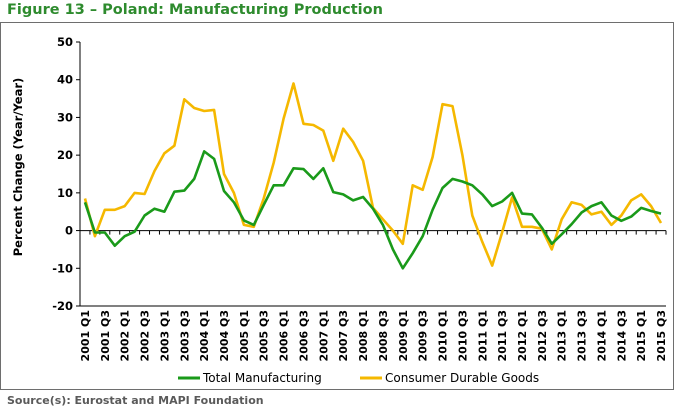 This screenshot has height=410, width=674. What do you see at coordinates (65, 155) in the screenshot?
I see `y-tick-label: 20` at bounding box center [65, 155].